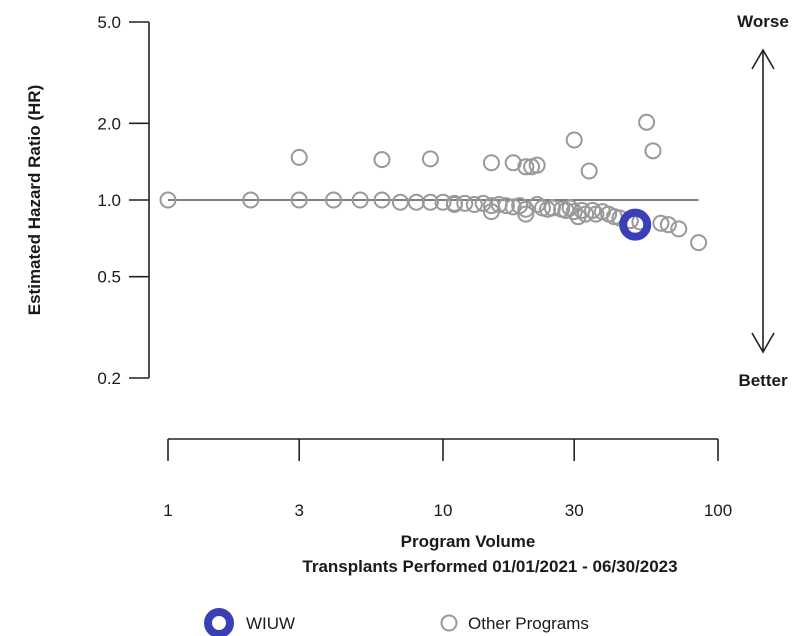 The width and height of the screenshot is (807, 636). What do you see at coordinates (109, 22) in the screenshot?
I see `y-tick-label: 5.0` at bounding box center [109, 22].